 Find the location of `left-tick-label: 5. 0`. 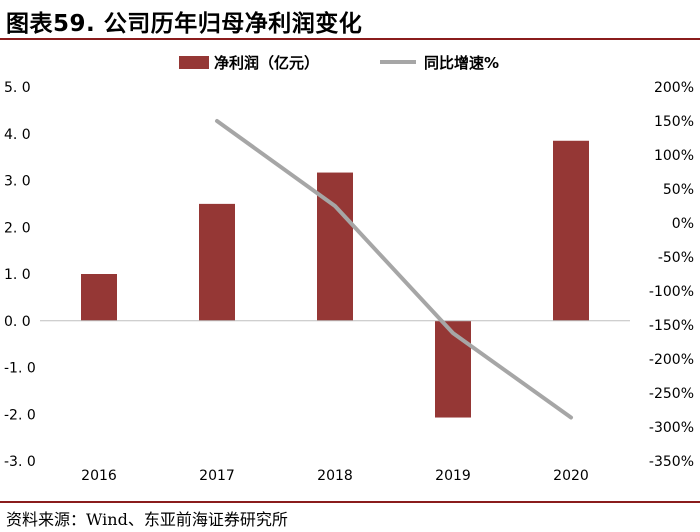

left-tick-label: 5. 0 is located at coordinates (17, 88).